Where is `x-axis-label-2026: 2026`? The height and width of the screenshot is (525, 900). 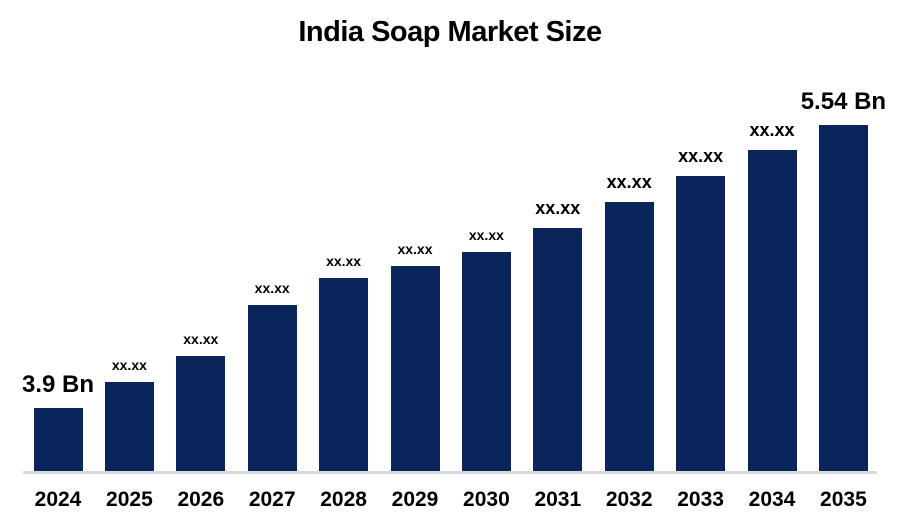
x-axis-label-2026: 2026 is located at coordinates (201, 499).